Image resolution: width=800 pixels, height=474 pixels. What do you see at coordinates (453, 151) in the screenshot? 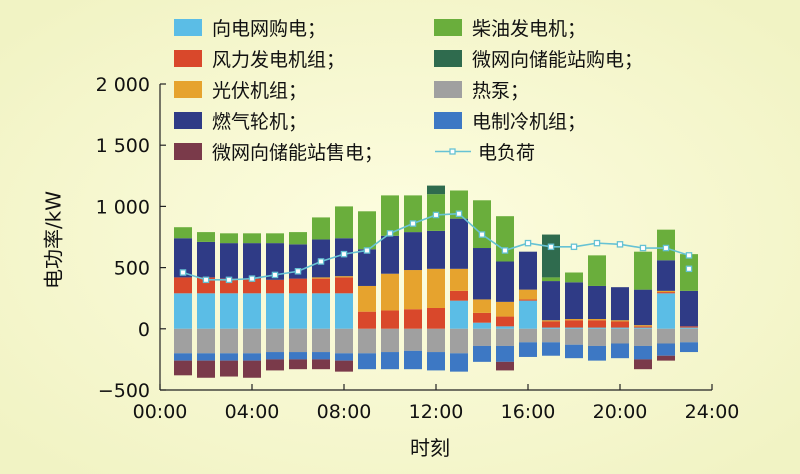
I see `line-marker-icon` at bounding box center [453, 151].